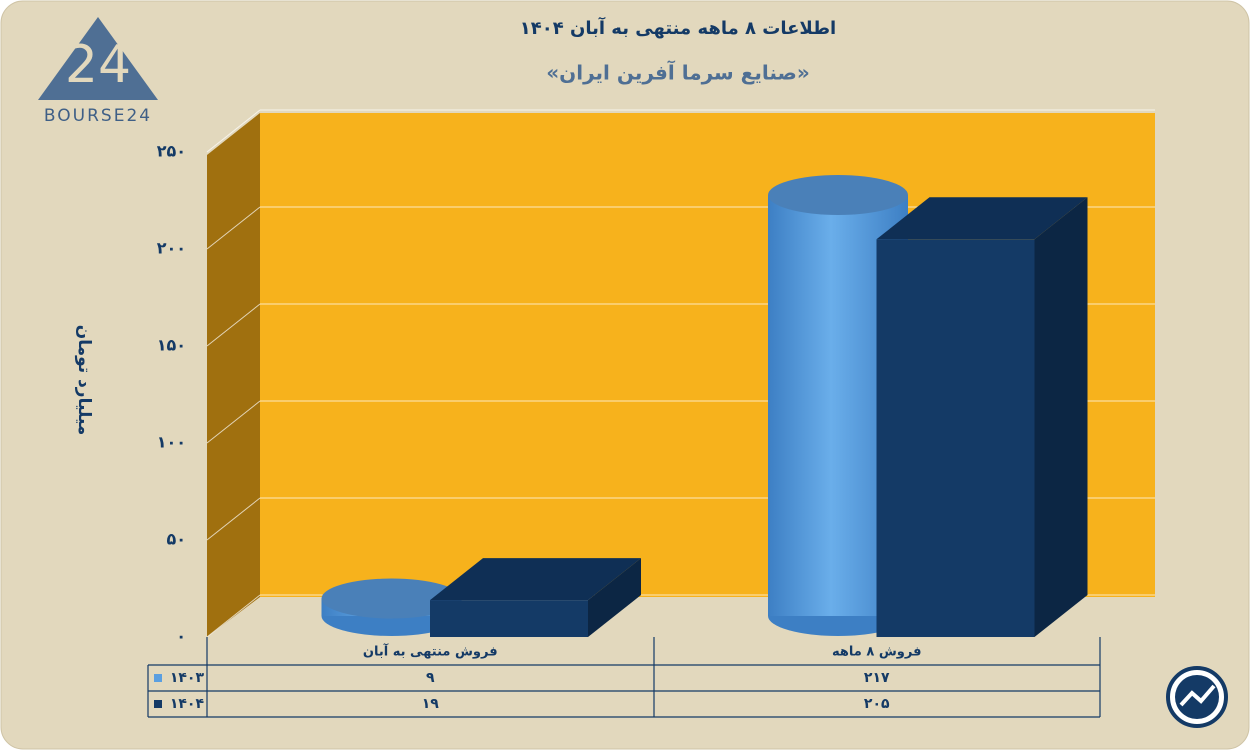  I want to click on table-value: ۹, so click(430, 678).